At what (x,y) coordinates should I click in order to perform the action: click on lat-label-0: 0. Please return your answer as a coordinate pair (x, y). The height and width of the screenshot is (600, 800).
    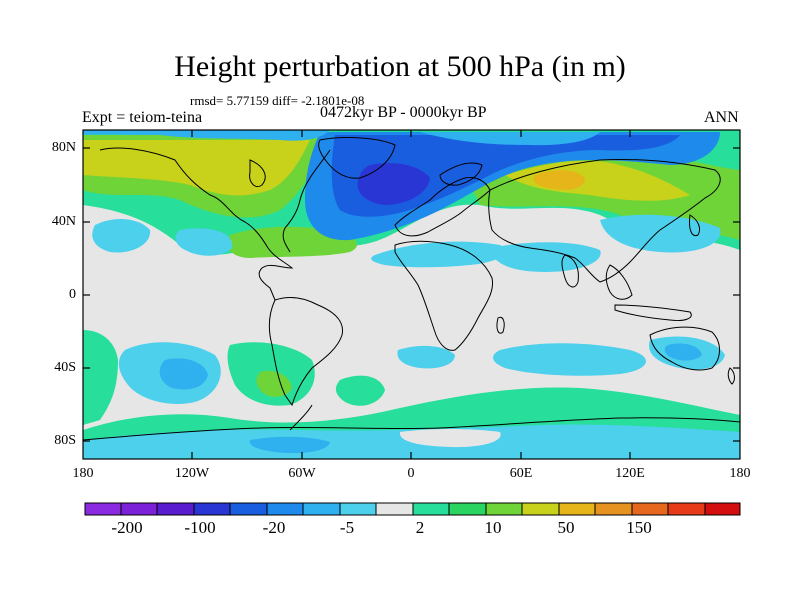
    Looking at the image, I should click on (72, 294).